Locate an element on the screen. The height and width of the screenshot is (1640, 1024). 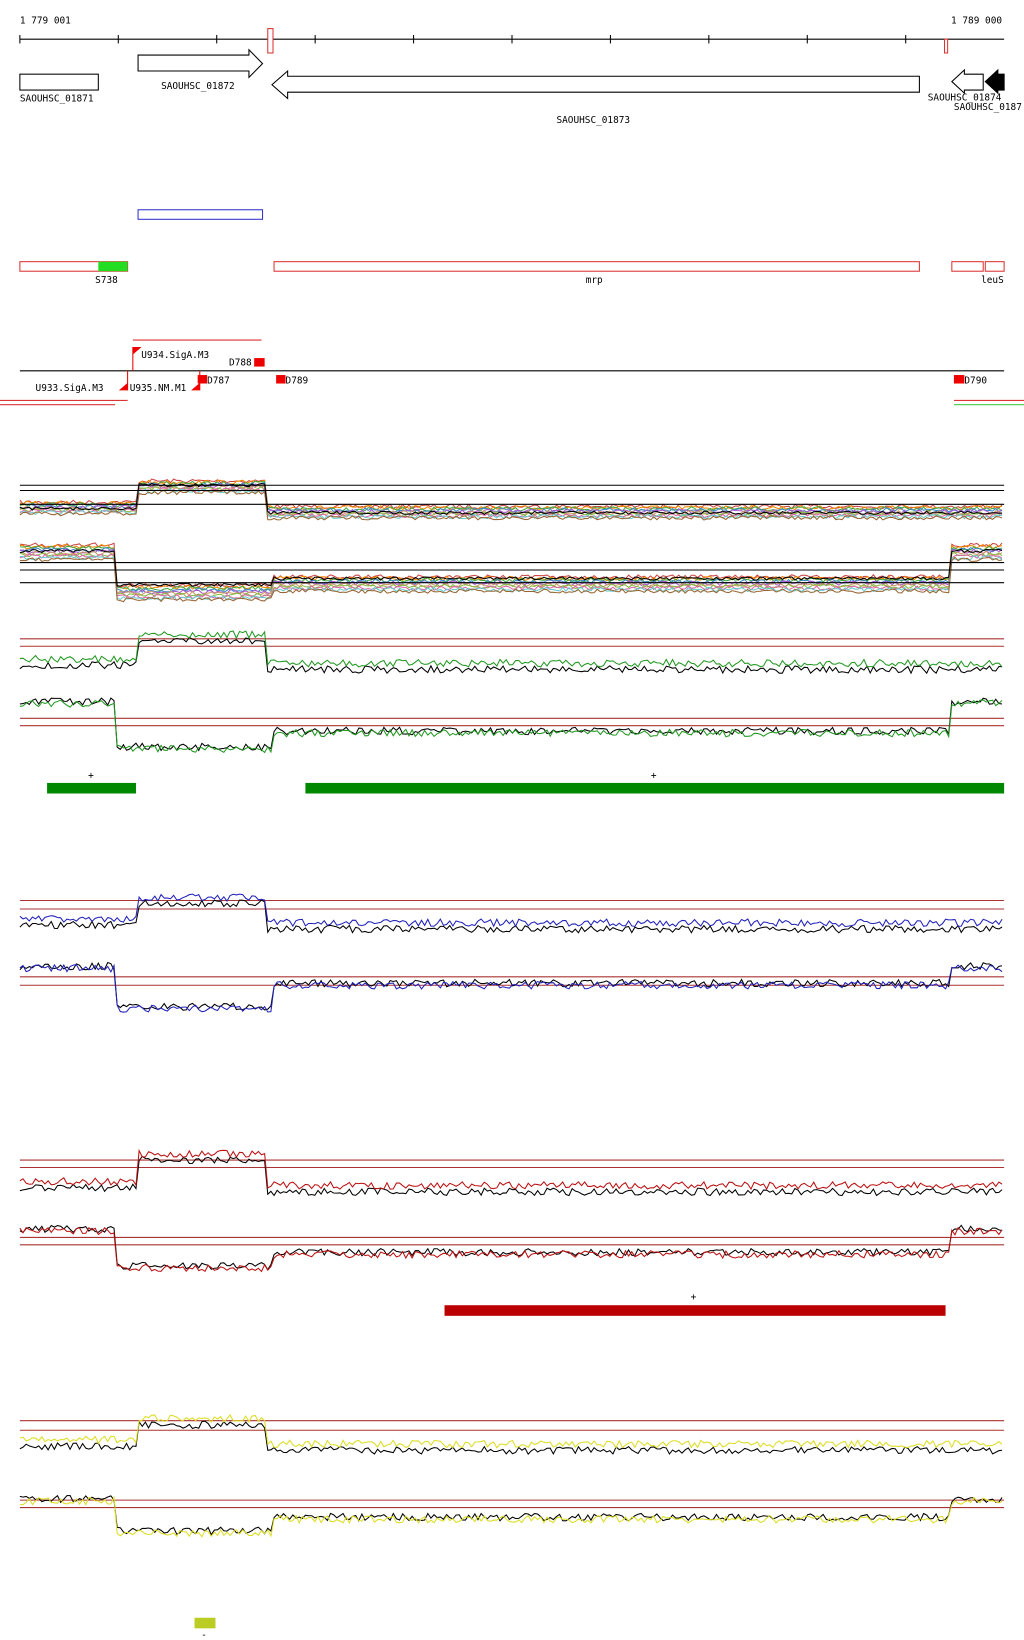
features is located at coordinates (512, 266).